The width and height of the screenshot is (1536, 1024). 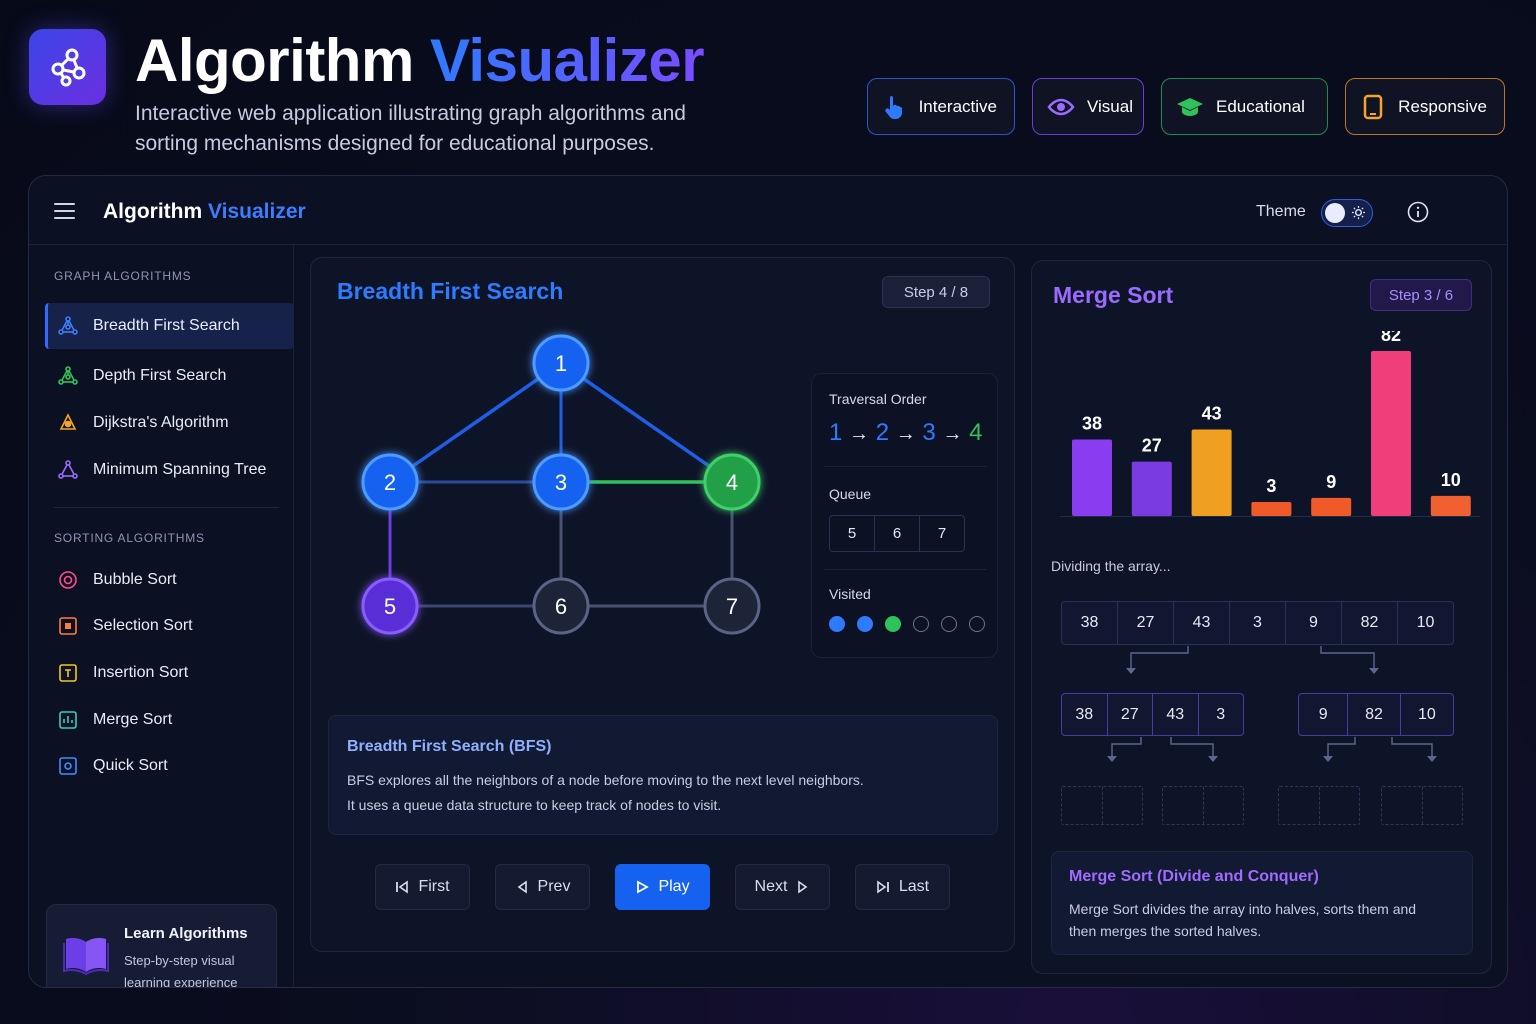 I want to click on app-logo, so click(x=67, y=67).